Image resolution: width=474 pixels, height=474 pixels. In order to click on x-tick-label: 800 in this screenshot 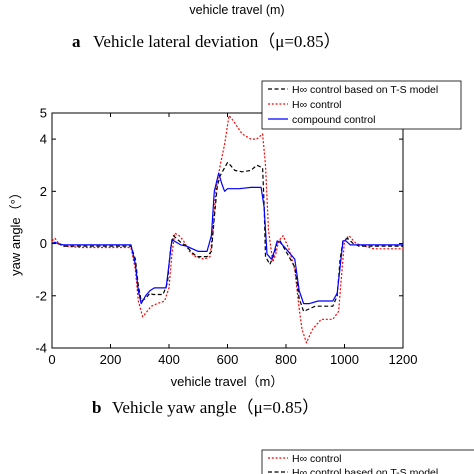, I will do `click(286, 359)`.